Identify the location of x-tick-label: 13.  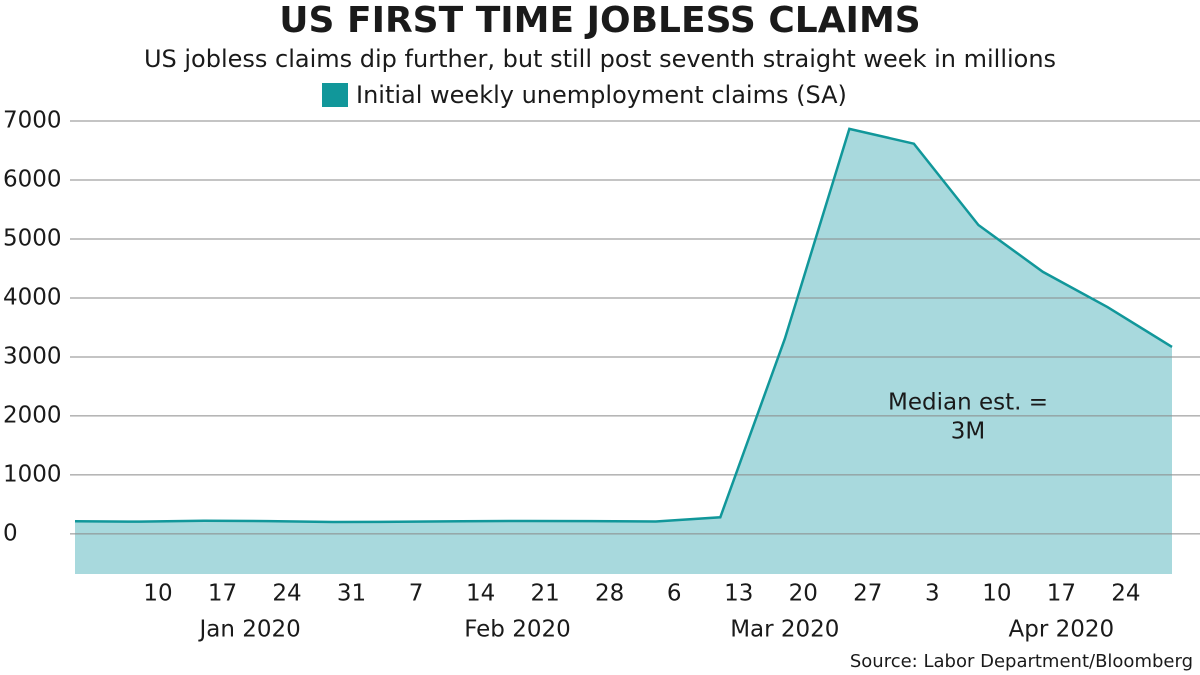
(738, 594).